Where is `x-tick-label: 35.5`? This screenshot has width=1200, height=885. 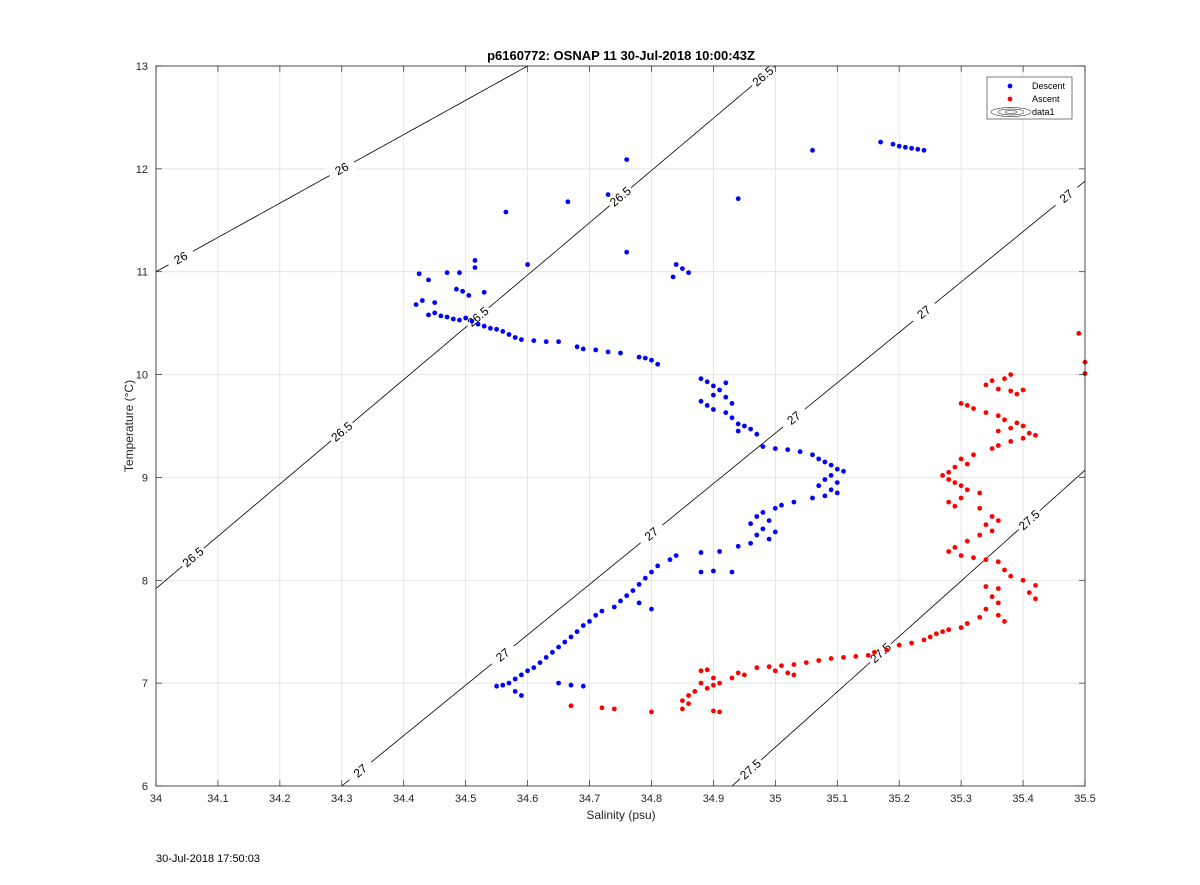
x-tick-label: 35.5 is located at coordinates (1084, 799).